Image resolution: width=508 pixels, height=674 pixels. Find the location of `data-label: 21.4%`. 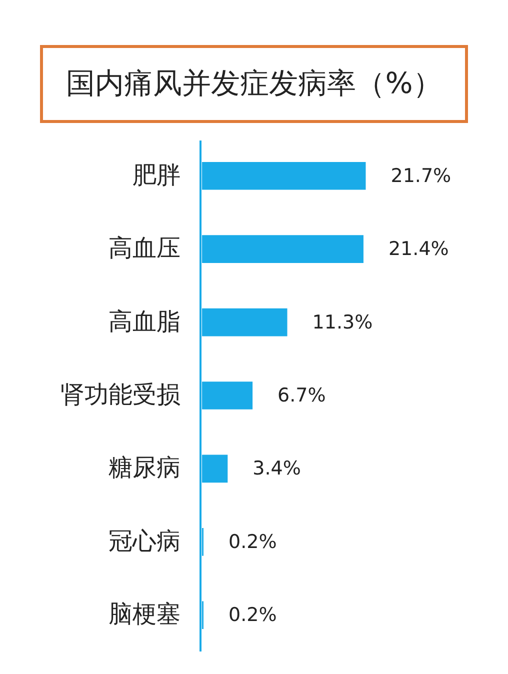

data-label: 21.4% is located at coordinates (418, 249).